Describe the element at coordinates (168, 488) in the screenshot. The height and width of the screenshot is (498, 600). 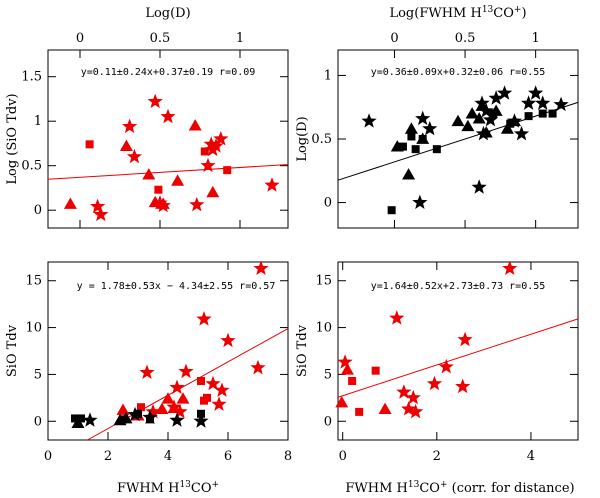
I see `x-axis-label: FWHM H13CO+` at that location.